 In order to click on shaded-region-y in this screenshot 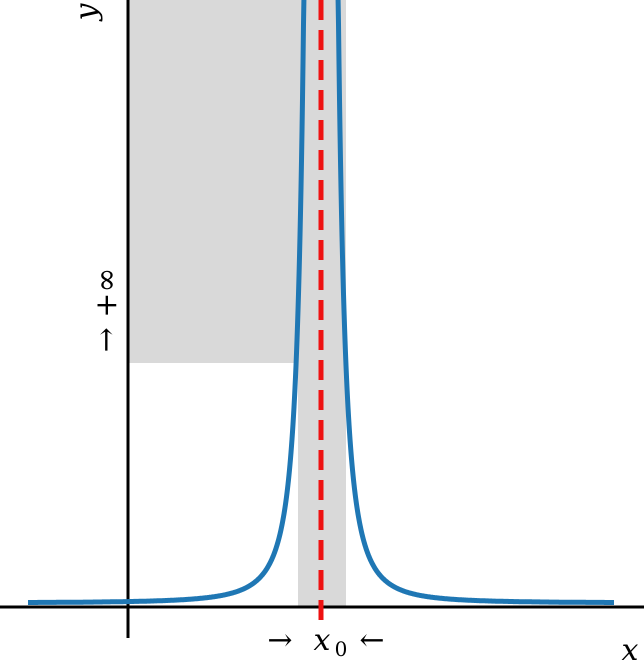, I will do `click(213, 181)`.